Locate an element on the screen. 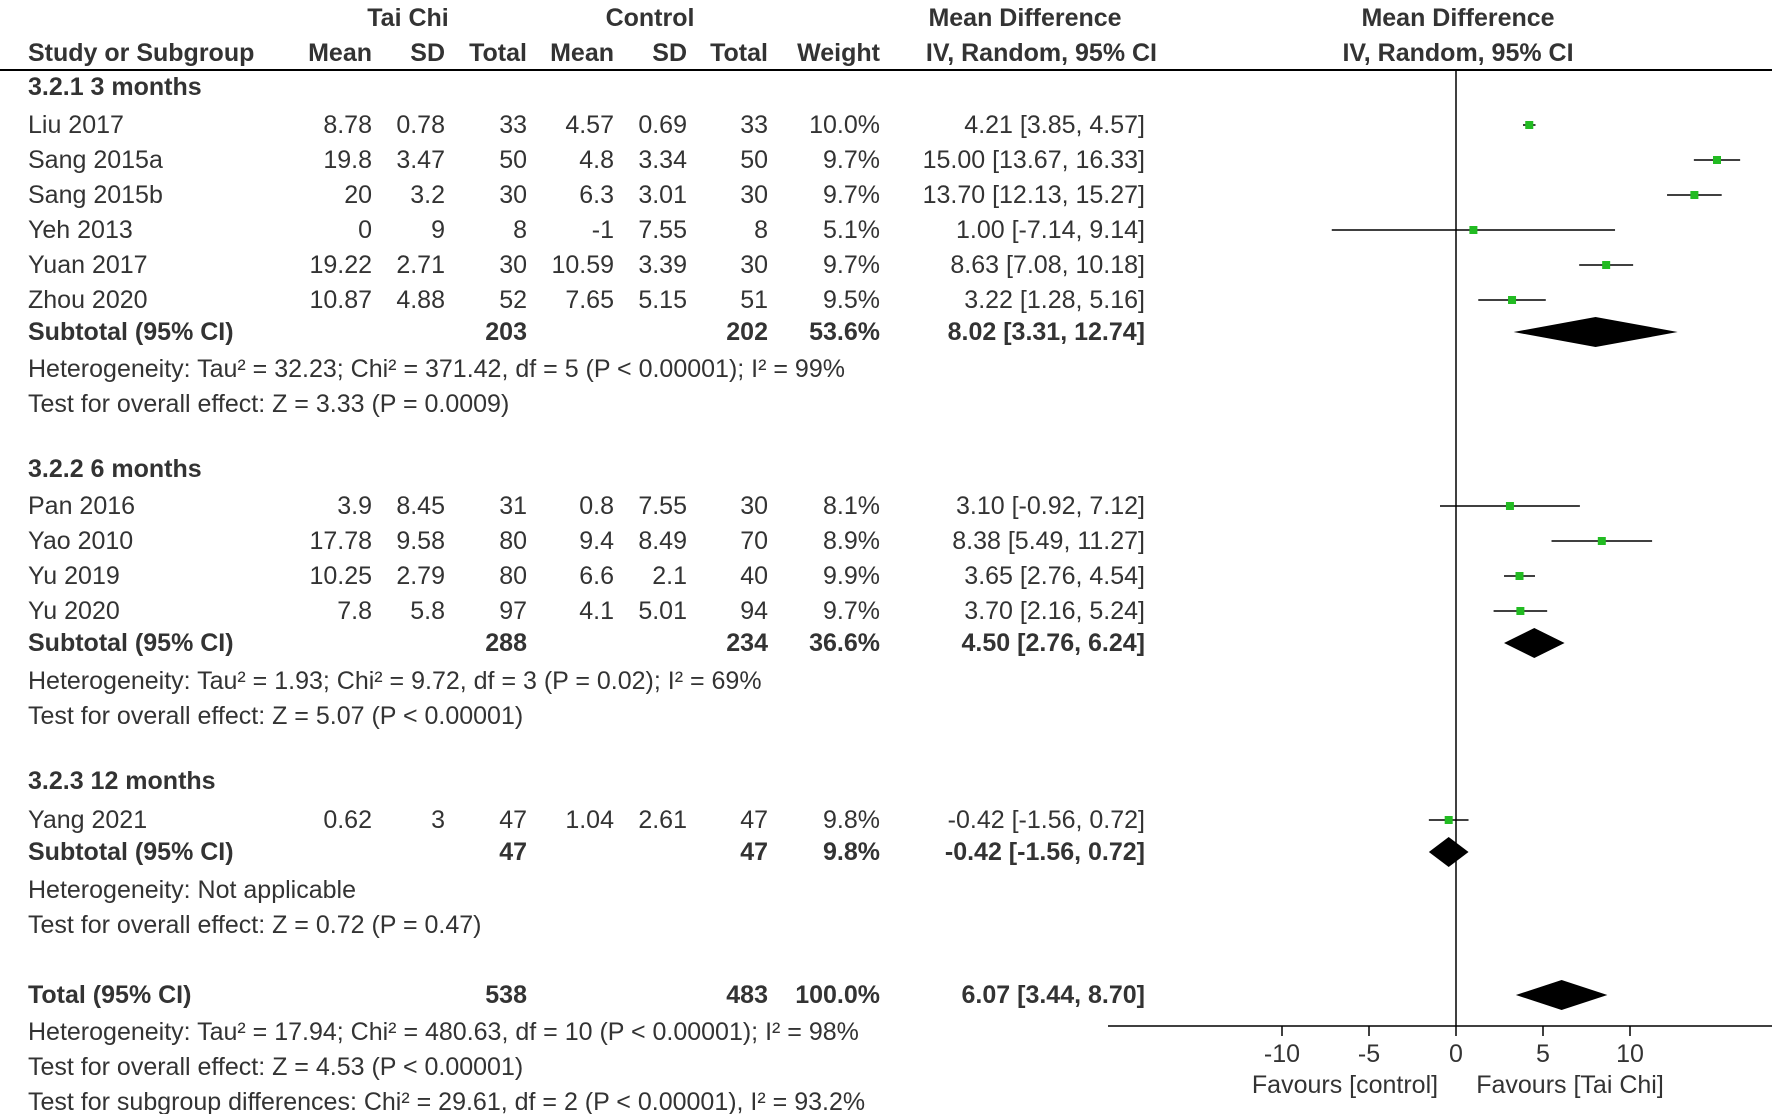 Image resolution: width=1772 pixels, height=1114 pixels. study-sd2: 0.69 is located at coordinates (662, 125).